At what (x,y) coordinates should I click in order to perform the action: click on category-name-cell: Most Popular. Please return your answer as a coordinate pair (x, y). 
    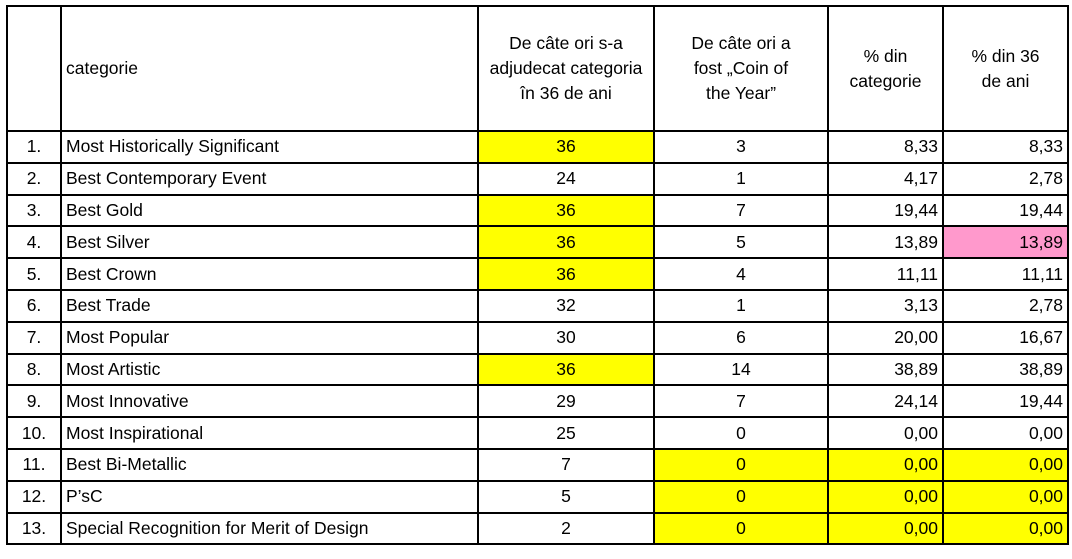
    Looking at the image, I should click on (269, 337).